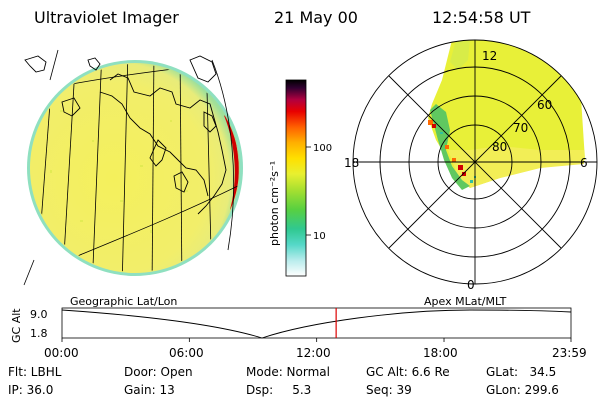 The height and width of the screenshot is (400, 600). Describe the element at coordinates (39, 333) in the screenshot. I see `timeline-ymin: 1.8` at that location.